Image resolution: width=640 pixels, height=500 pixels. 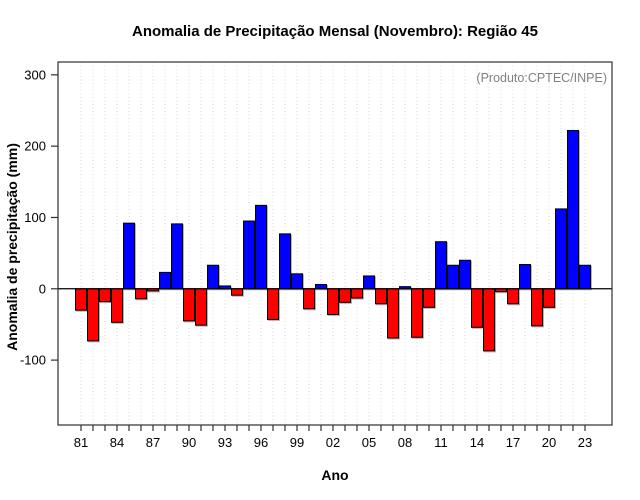 What do you see at coordinates (189, 442) in the screenshot?
I see `x-tick-label-90: 90` at bounding box center [189, 442].